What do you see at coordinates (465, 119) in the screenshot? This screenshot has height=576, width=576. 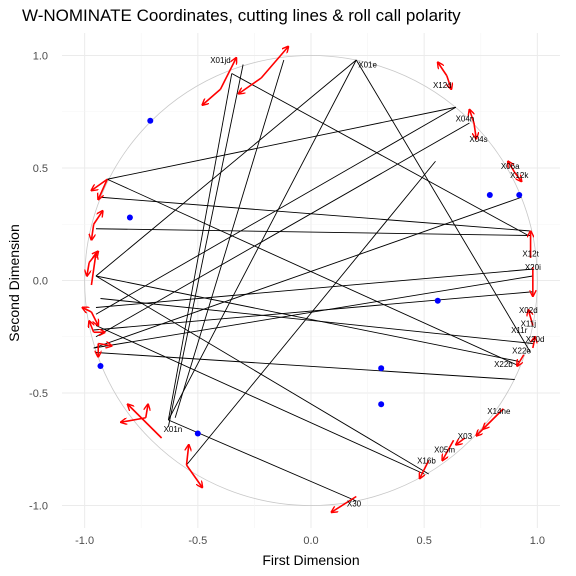 I see `roll-call-label: X04n` at bounding box center [465, 119].